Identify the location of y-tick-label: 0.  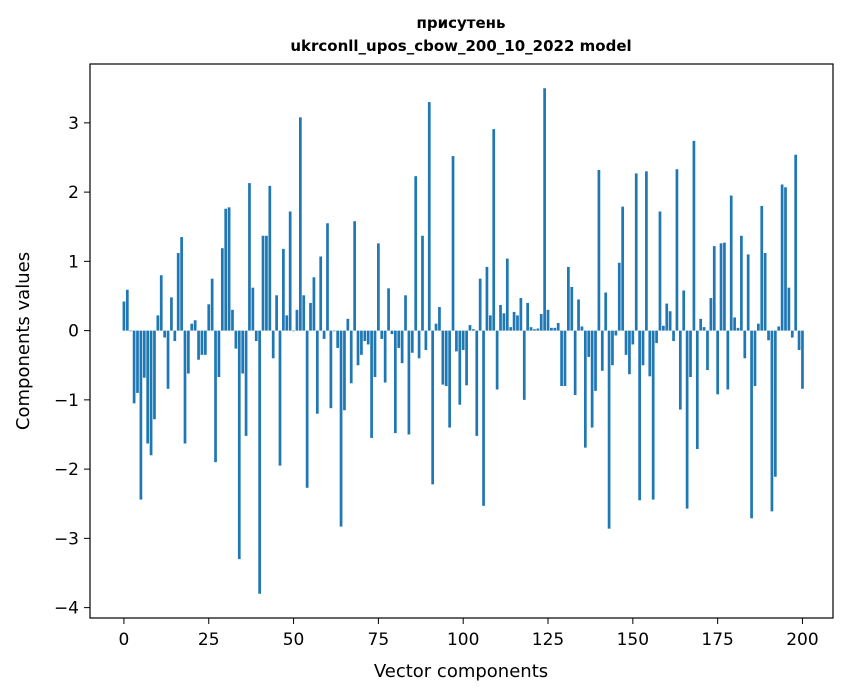
(73, 332).